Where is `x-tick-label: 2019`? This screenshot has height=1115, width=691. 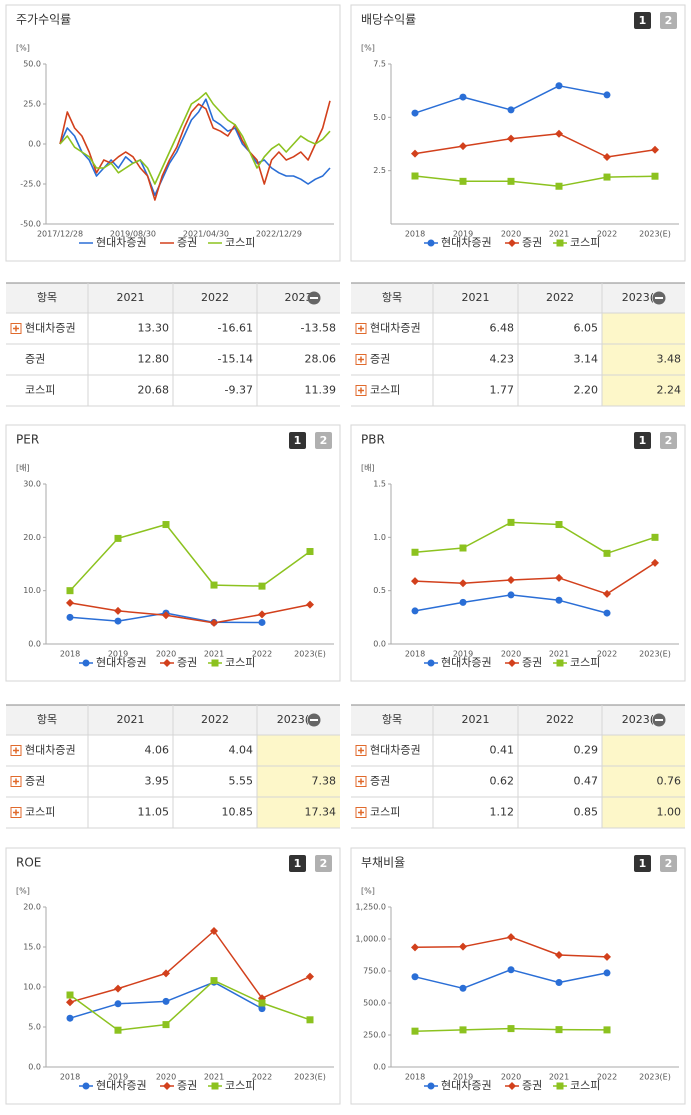 x-tick-label: 2019 is located at coordinates (118, 1077).